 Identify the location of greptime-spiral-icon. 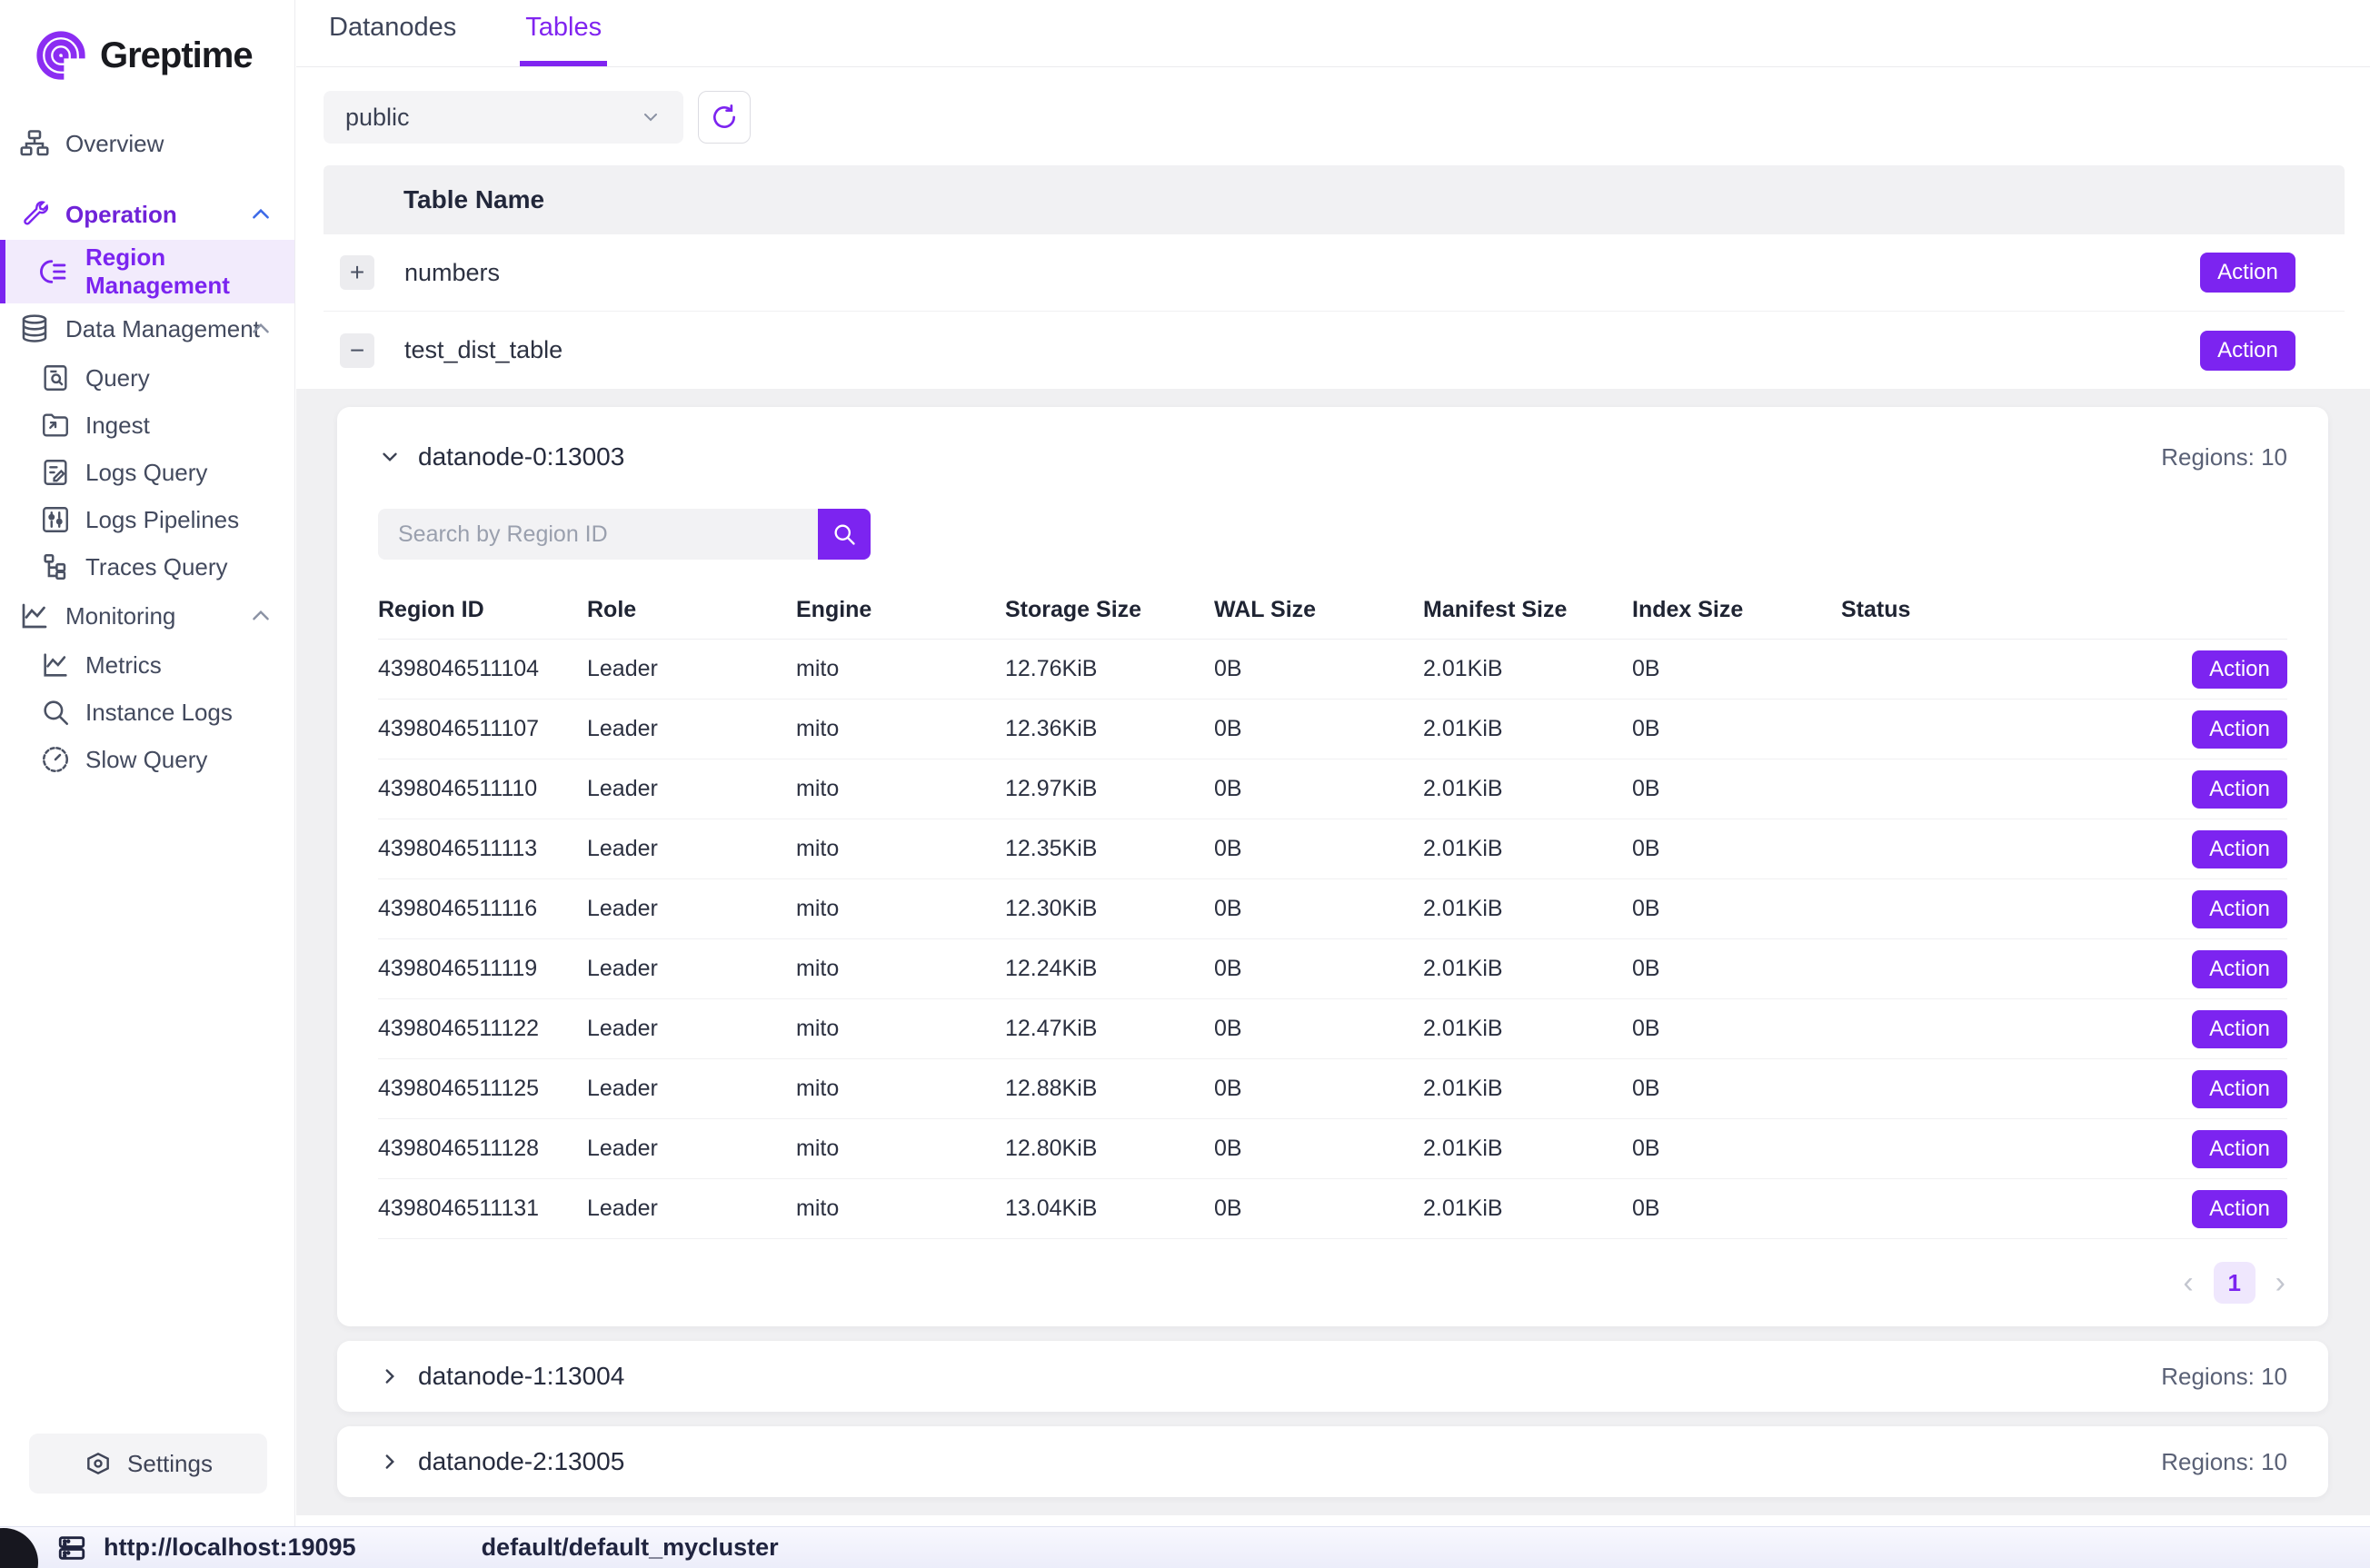
(61, 55).